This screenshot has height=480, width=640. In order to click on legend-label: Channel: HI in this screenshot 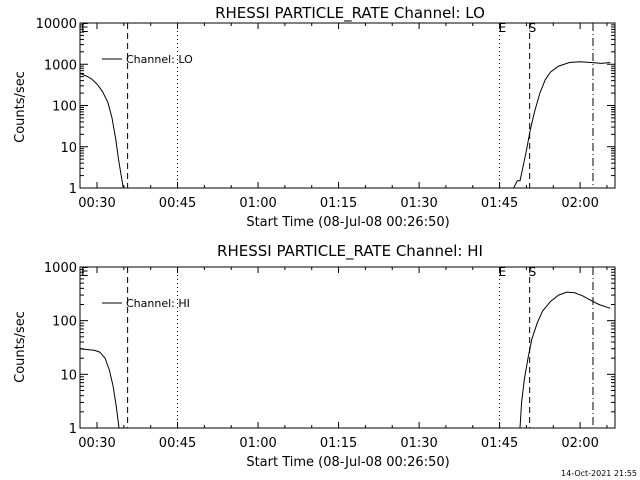, I will do `click(158, 303)`.